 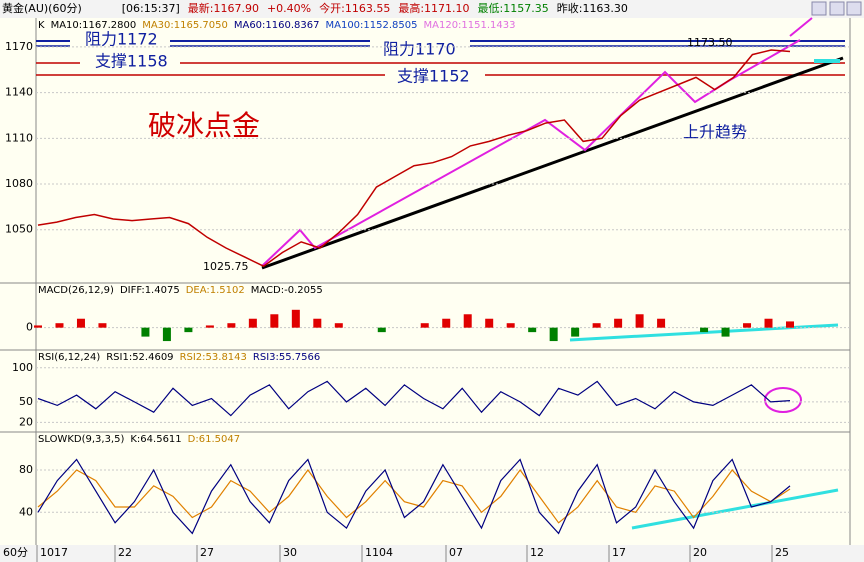 What do you see at coordinates (76, 290) in the screenshot?
I see `legend-item: MACD(26,12,9)` at bounding box center [76, 290].